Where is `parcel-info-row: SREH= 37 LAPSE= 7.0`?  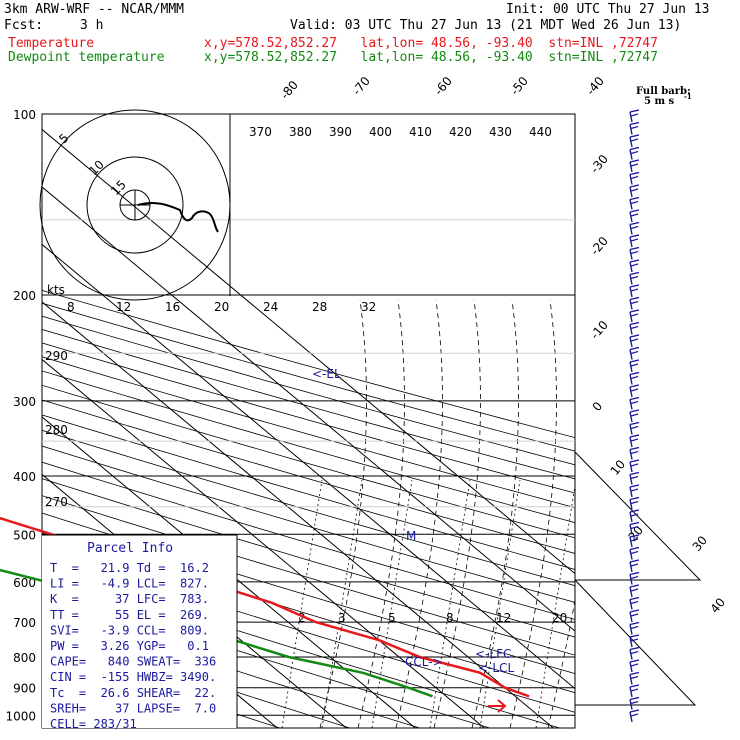
parcel-info-row: SREH= 37 LAPSE= 7.0 is located at coordinates (133, 708).